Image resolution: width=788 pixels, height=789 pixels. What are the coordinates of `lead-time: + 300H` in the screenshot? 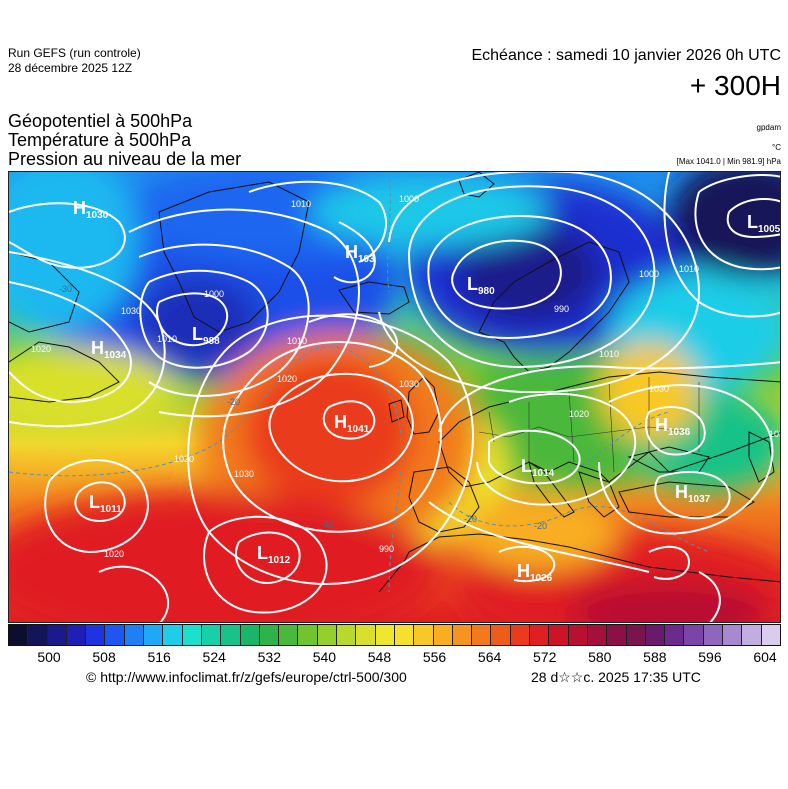 It's located at (735, 85).